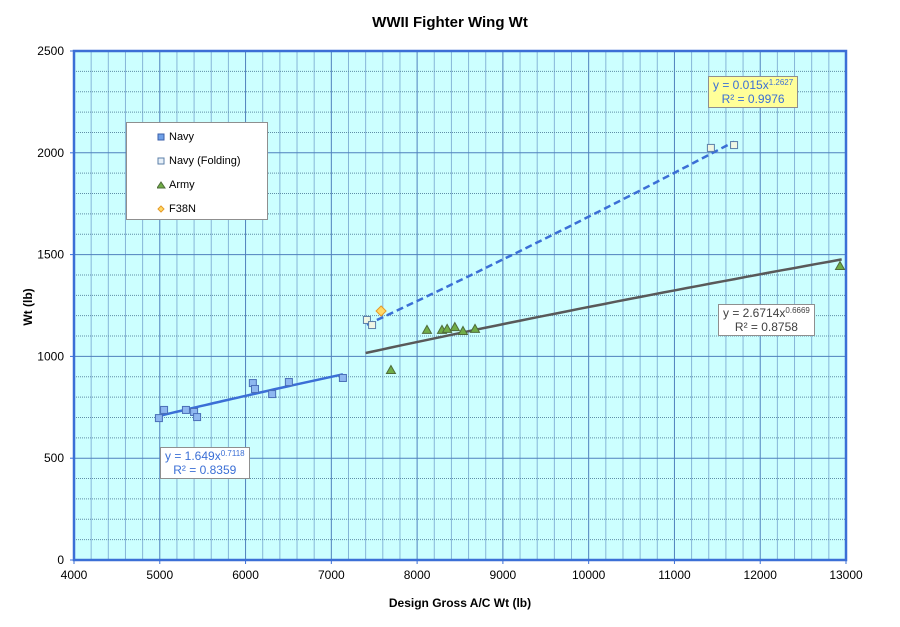 The height and width of the screenshot is (627, 900). Describe the element at coordinates (182, 137) in the screenshot. I see `legend-label: Navy` at that location.